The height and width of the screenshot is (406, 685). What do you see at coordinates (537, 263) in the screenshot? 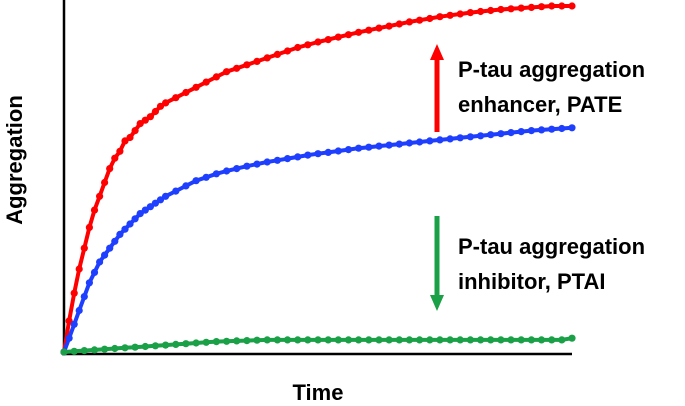
I see `inhibitor-annotation: P-tau aggregation inhibitor, PTAI` at bounding box center [537, 263].